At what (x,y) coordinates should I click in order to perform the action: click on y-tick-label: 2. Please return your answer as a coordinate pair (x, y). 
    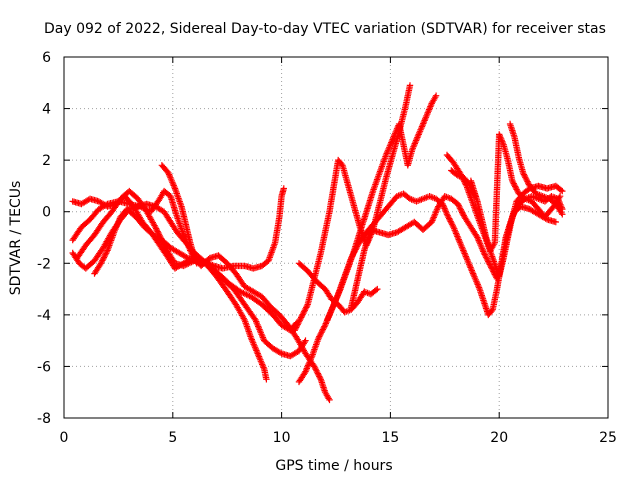
    Looking at the image, I should click on (46, 161).